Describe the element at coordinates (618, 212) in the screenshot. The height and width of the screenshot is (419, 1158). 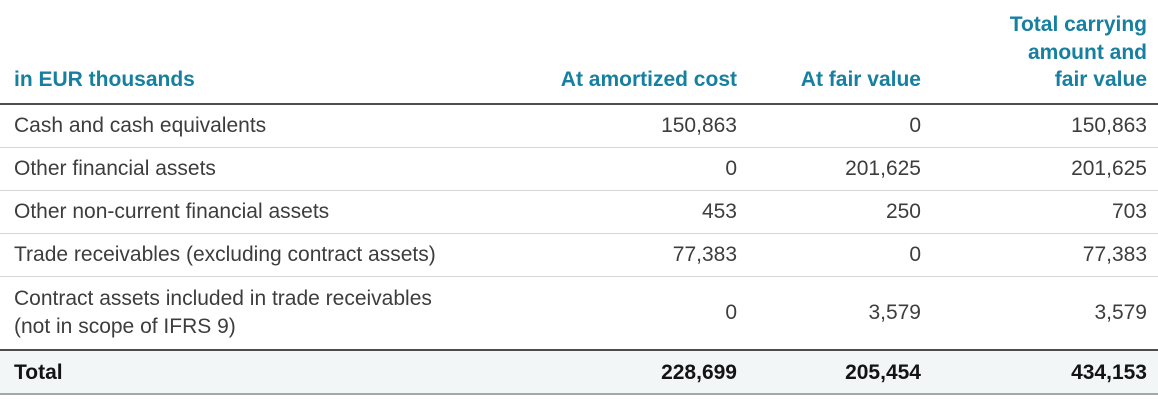
I see `amortized-cost-cell: 453` at that location.